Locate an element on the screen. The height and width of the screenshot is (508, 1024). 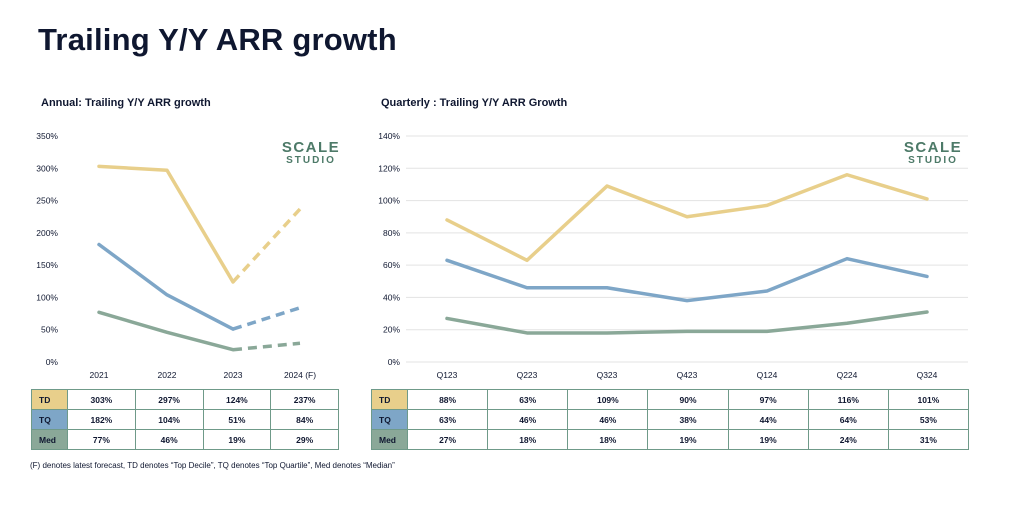
table-cell: 124% is located at coordinates (237, 399).